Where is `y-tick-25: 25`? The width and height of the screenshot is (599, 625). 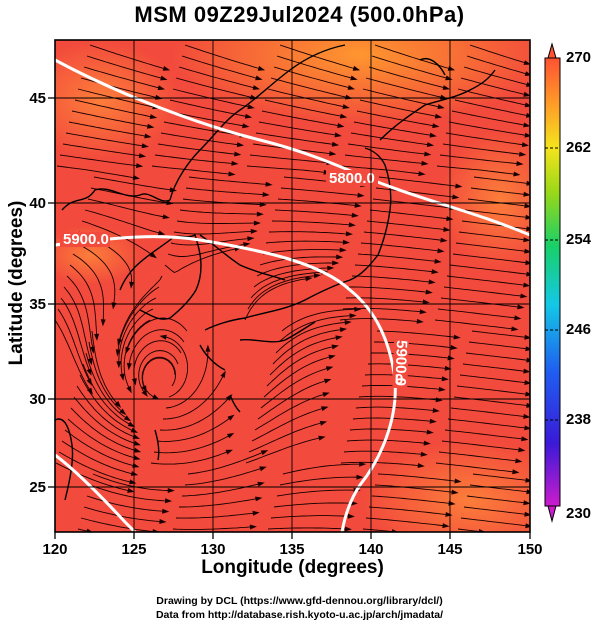
y-tick-25: 25 is located at coordinates (37, 487).